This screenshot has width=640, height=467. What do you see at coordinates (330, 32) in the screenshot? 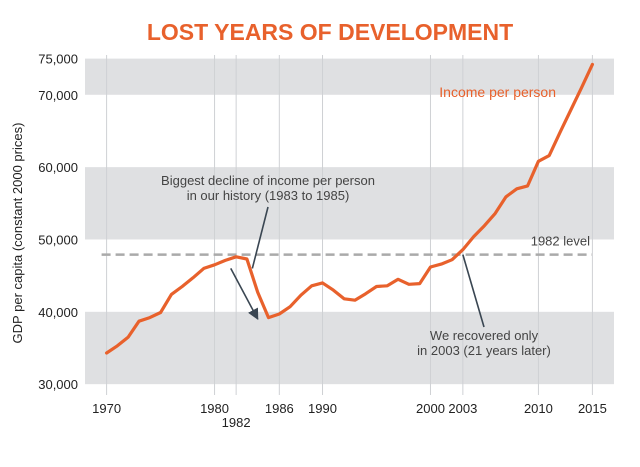
I see `chart-title: LOST YEARS OF DEVELOPMENT` at bounding box center [330, 32].